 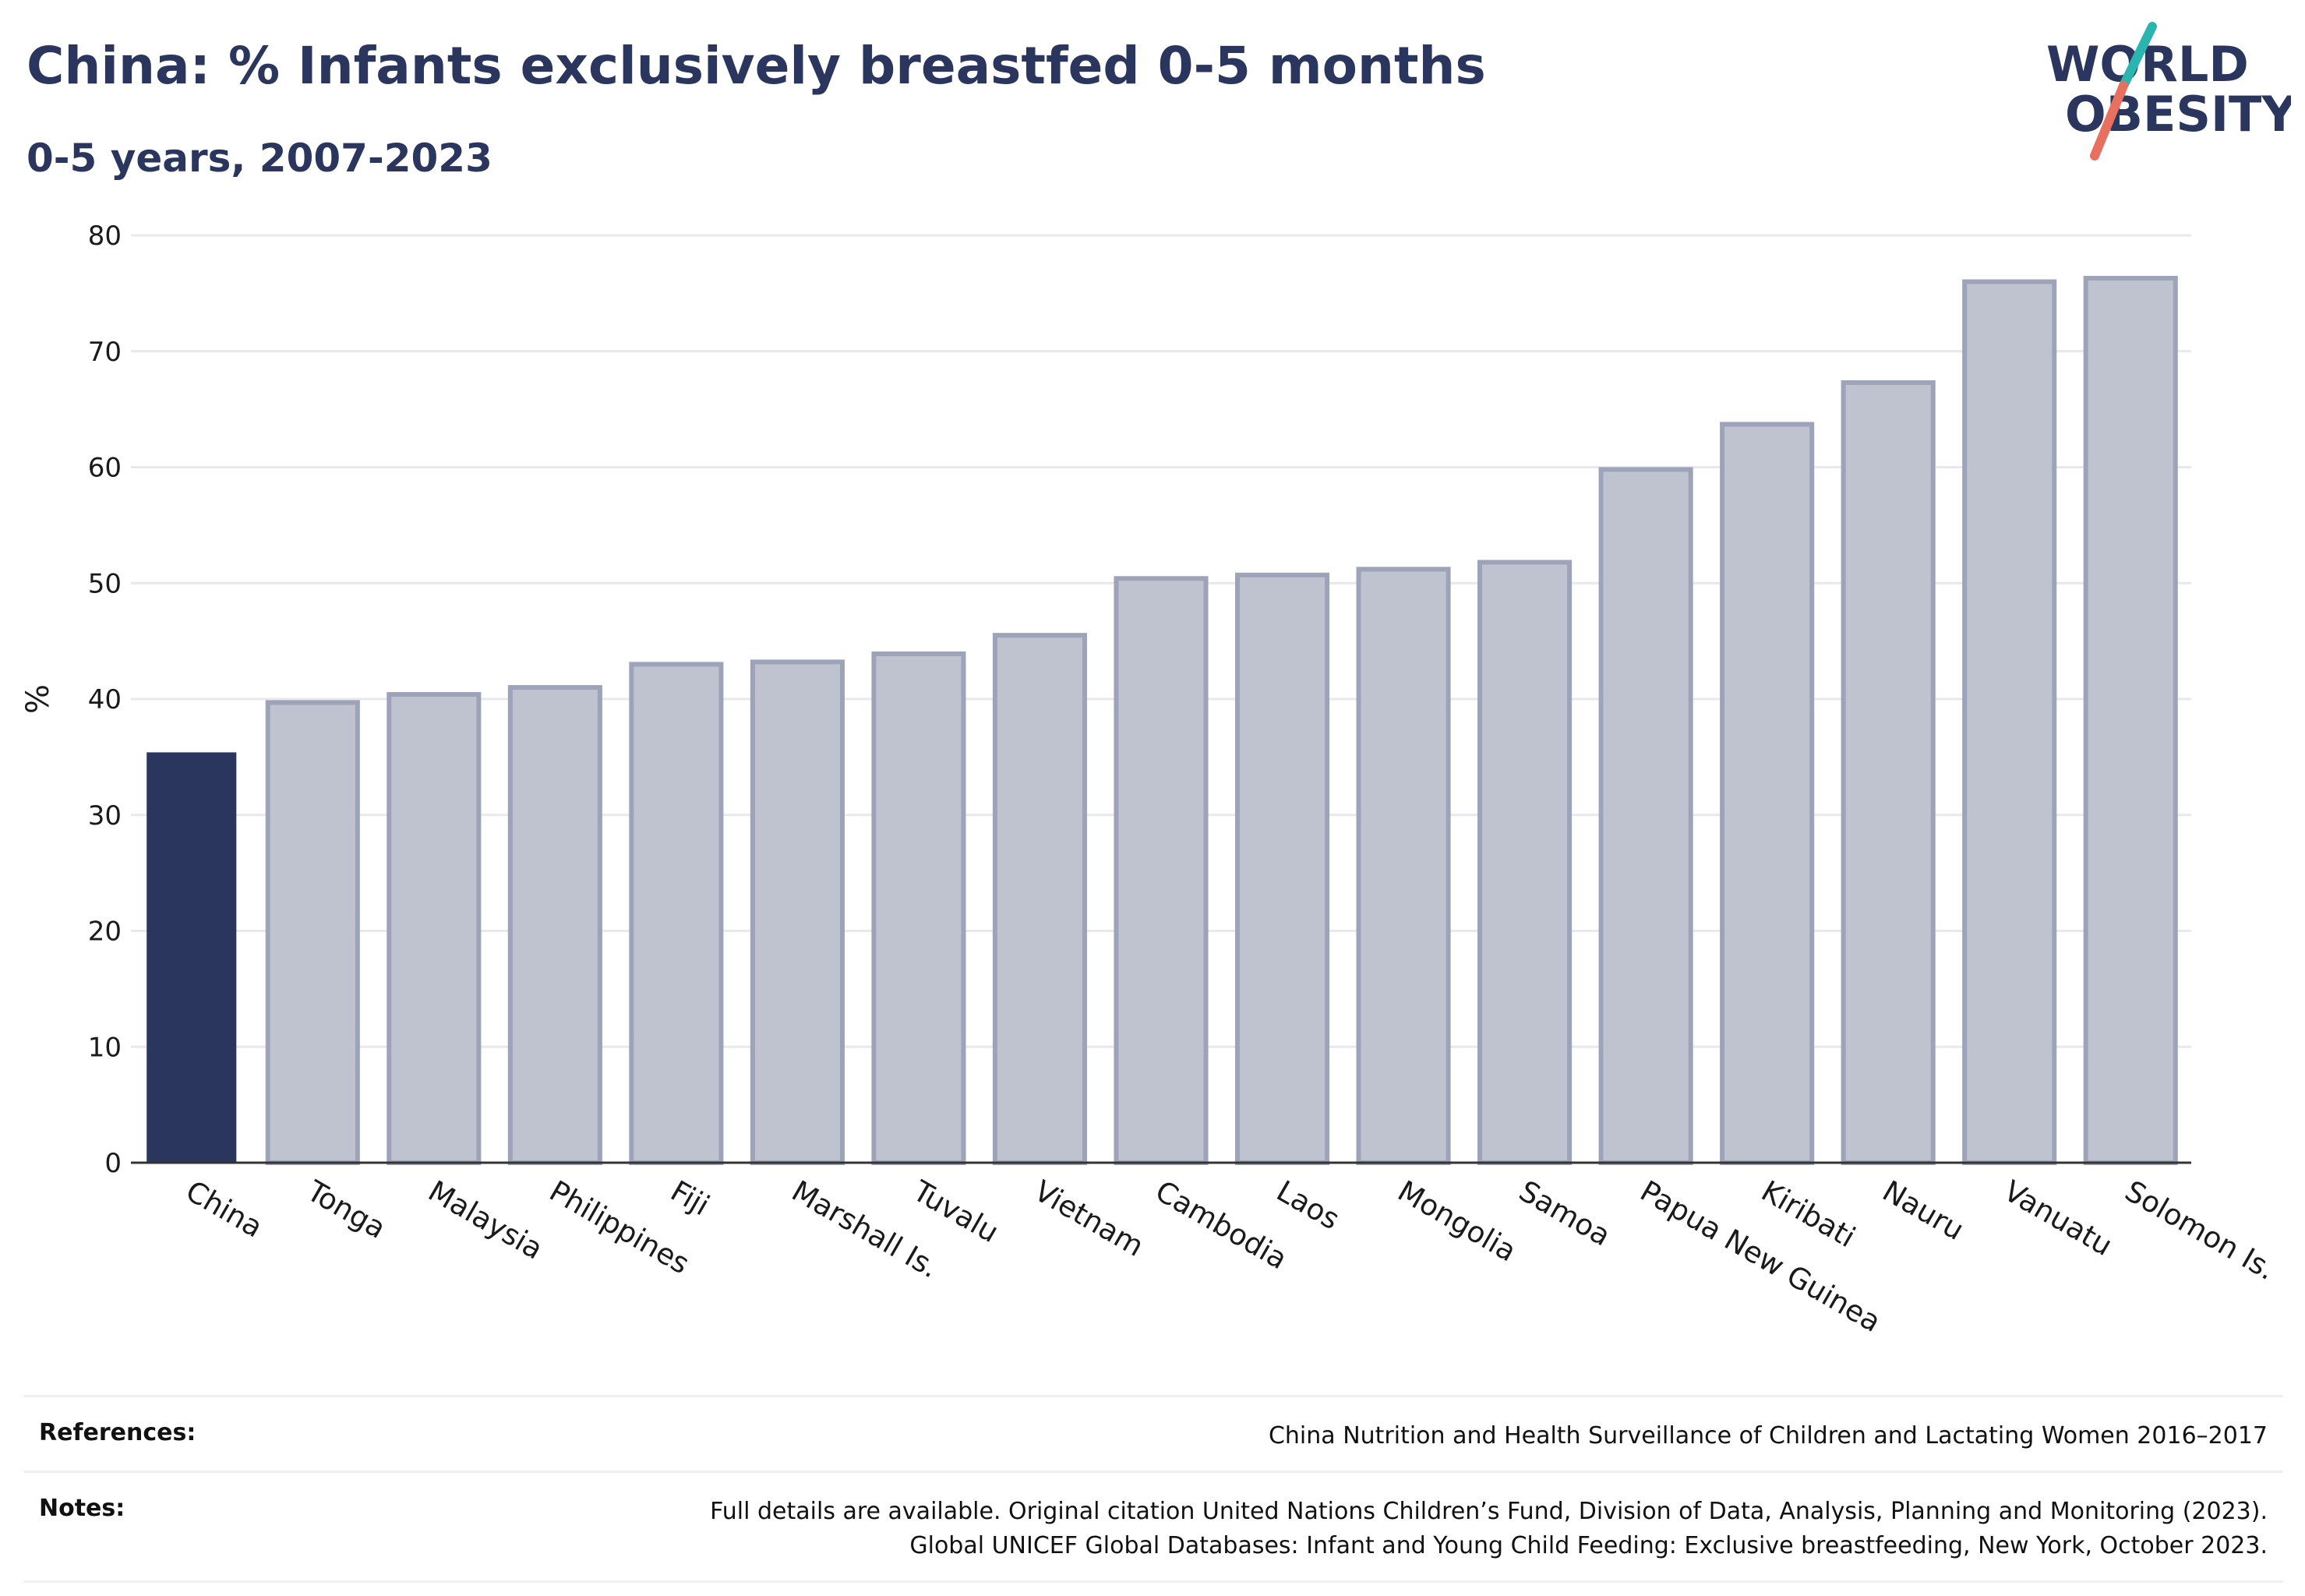 I want to click on x-tick-label: Laos, so click(x=1308, y=1205).